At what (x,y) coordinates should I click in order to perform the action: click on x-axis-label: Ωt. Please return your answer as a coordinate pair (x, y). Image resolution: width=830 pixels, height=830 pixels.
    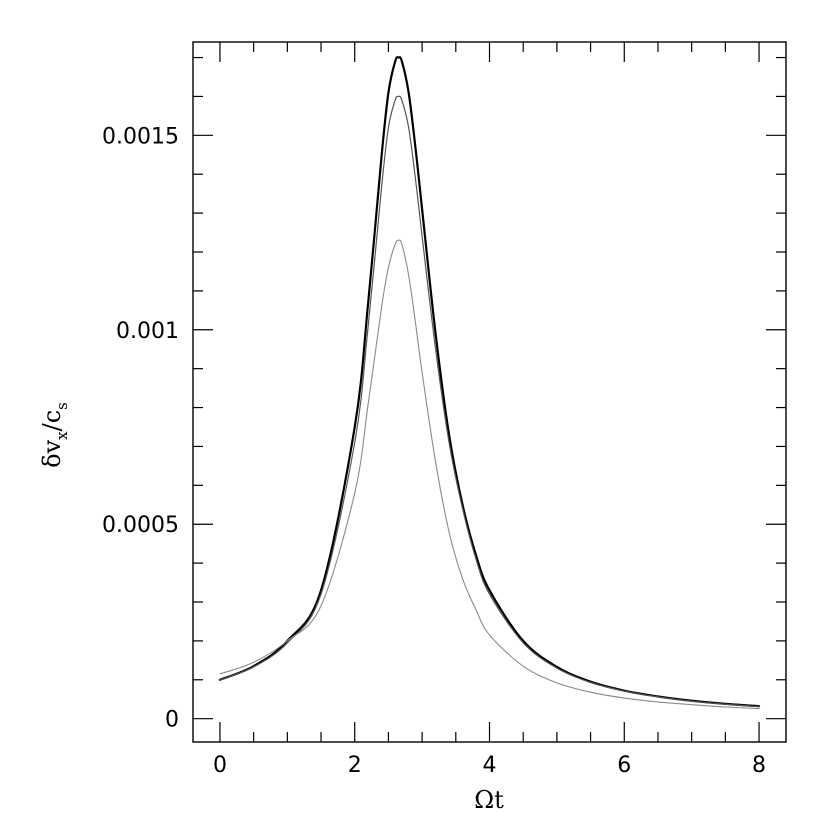
    Looking at the image, I should click on (489, 800).